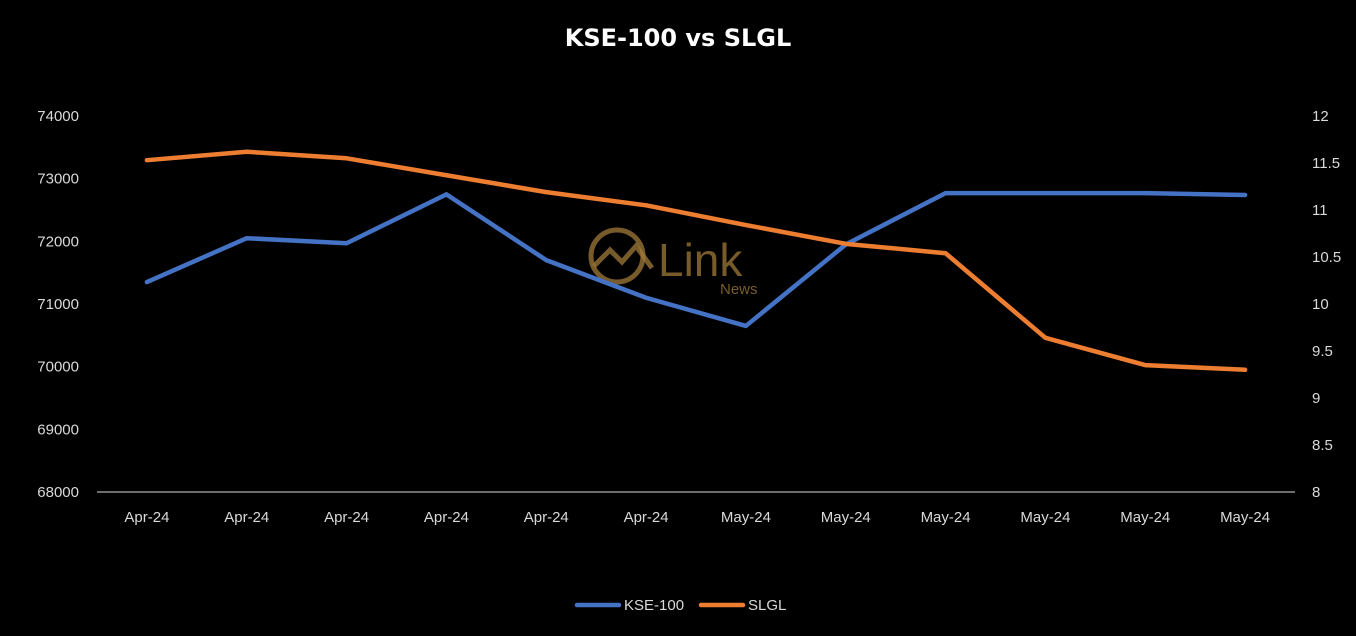 The width and height of the screenshot is (1356, 636). What do you see at coordinates (1316, 492) in the screenshot?
I see `y-right-tick-label: 8` at bounding box center [1316, 492].